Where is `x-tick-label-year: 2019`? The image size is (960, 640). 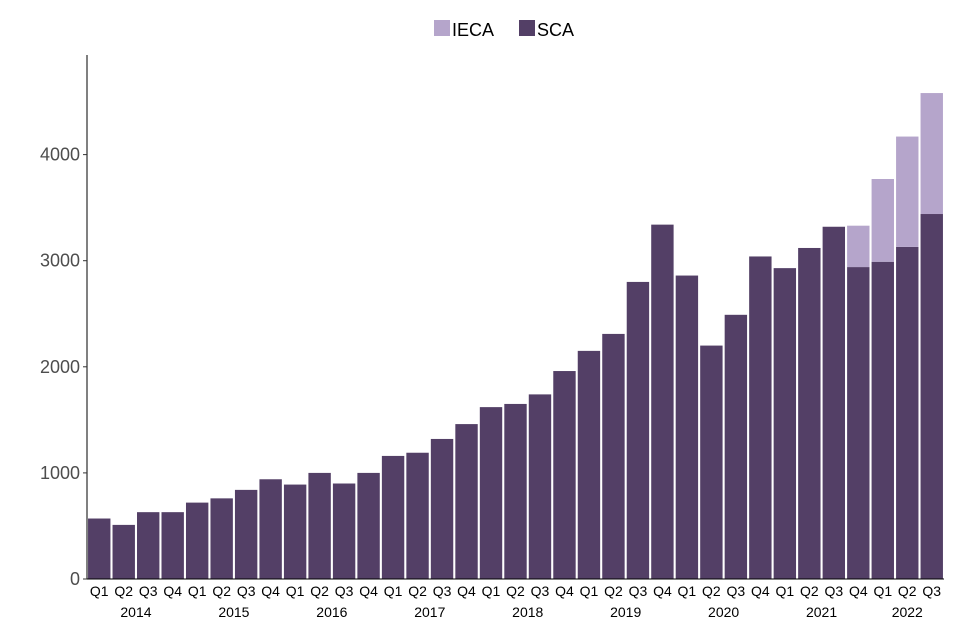
x-tick-label-year: 2019 is located at coordinates (625, 612).